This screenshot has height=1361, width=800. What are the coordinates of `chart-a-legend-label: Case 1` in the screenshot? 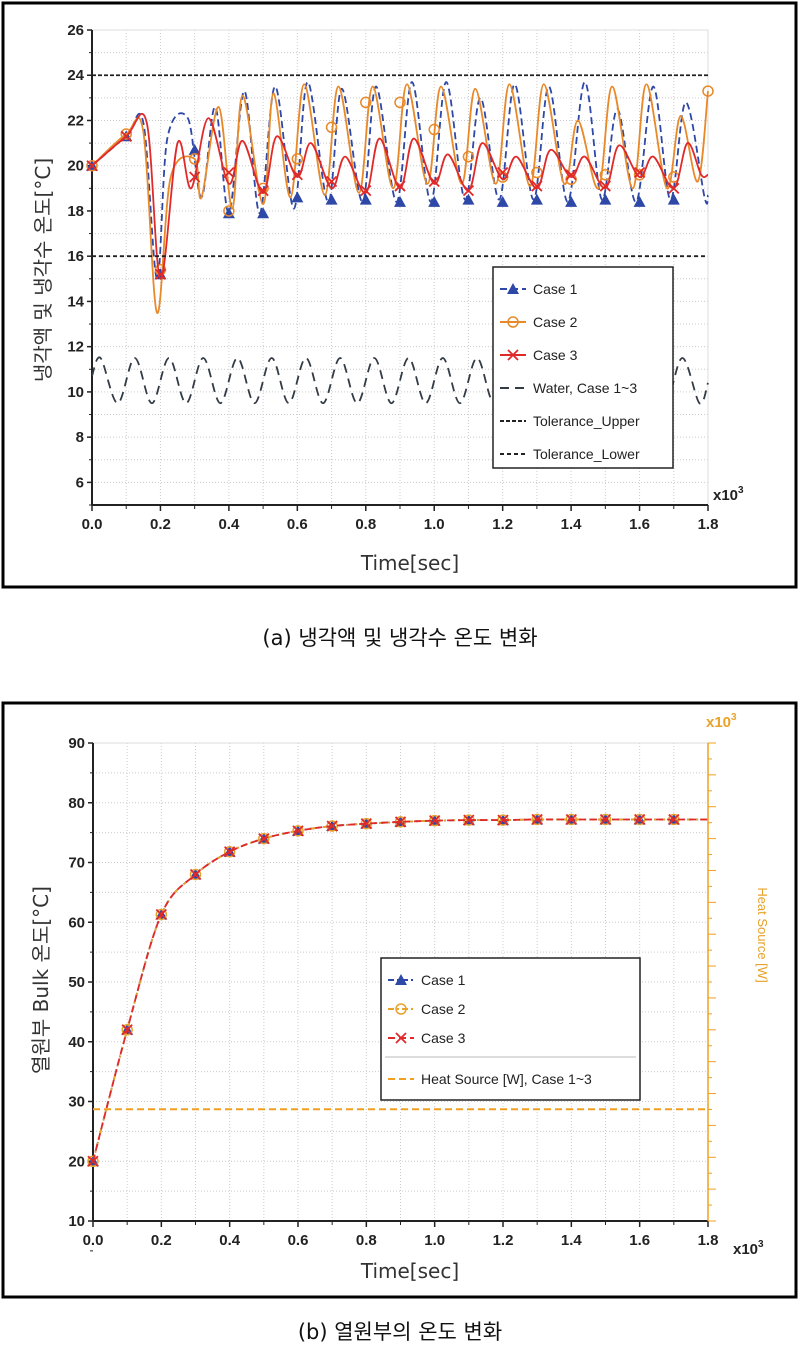 It's located at (555, 289).